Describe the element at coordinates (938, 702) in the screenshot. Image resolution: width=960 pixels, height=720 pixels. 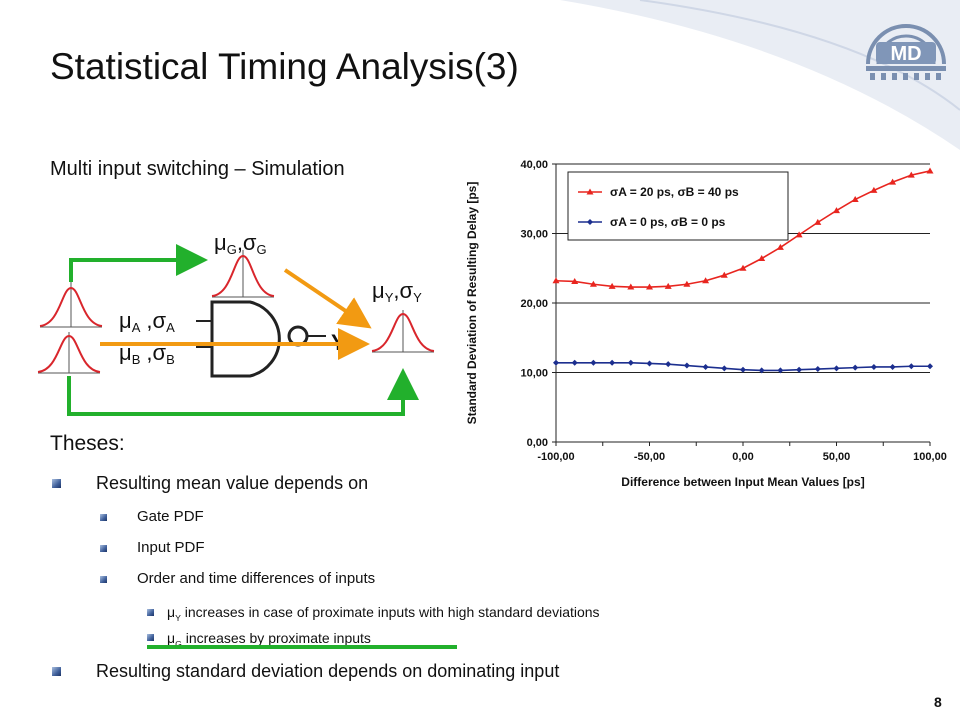
I see `page-number: 8` at that location.